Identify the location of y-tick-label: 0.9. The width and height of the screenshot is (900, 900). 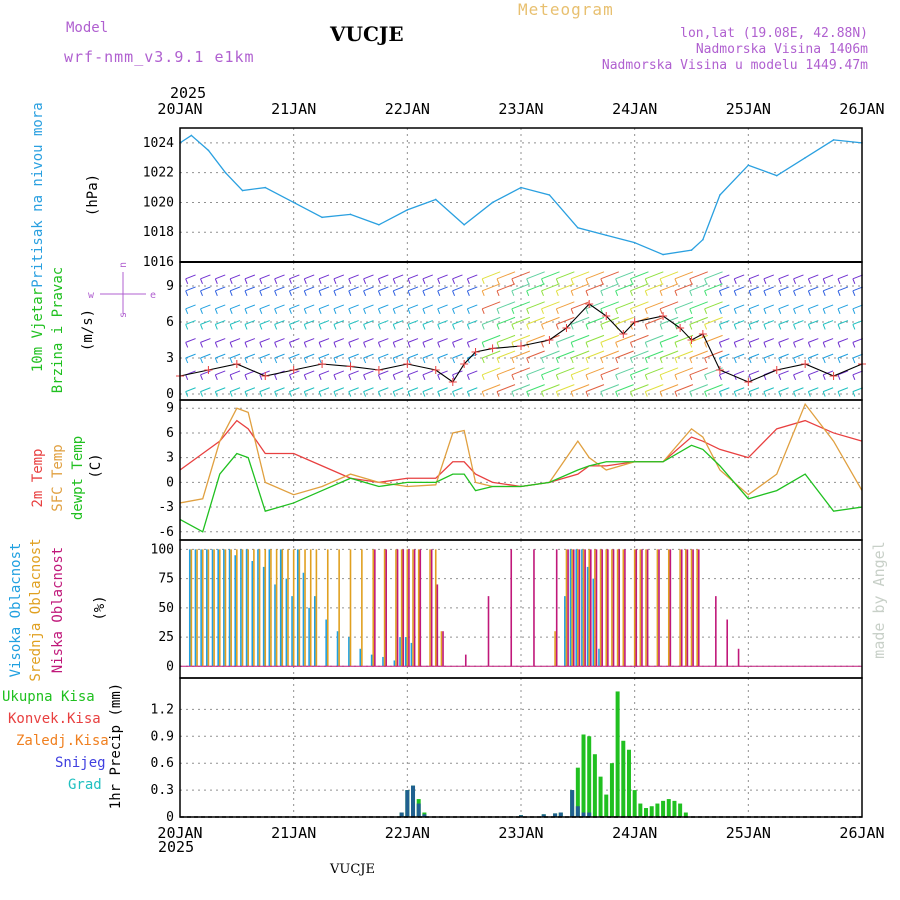
(162, 736).